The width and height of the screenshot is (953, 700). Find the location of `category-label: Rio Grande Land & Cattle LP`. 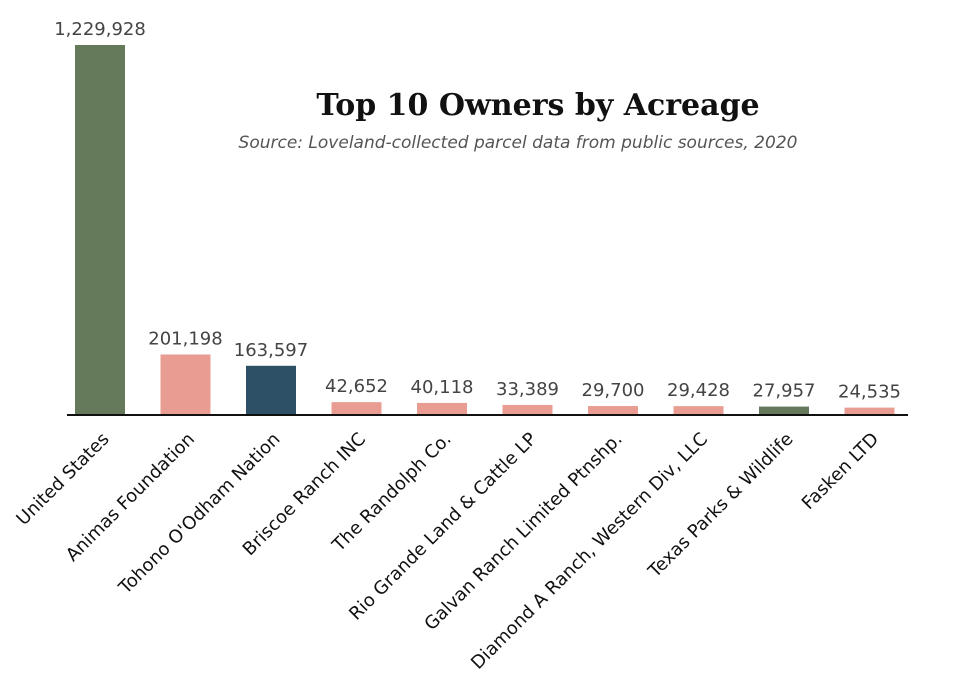

category-label: Rio Grande Land & Cattle LP is located at coordinates (443, 527).